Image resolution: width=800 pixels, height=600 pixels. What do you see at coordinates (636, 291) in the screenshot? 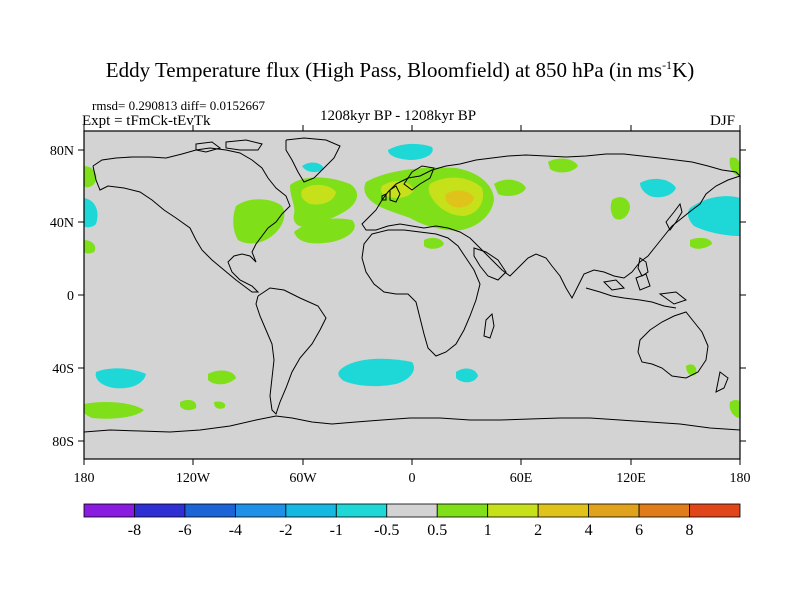
I see `coast-indonesia` at bounding box center [636, 291].